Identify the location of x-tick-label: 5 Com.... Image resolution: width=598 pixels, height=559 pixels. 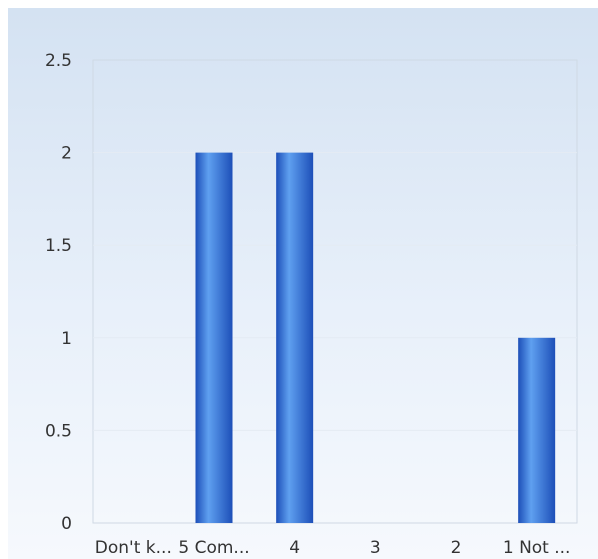
(213, 548).